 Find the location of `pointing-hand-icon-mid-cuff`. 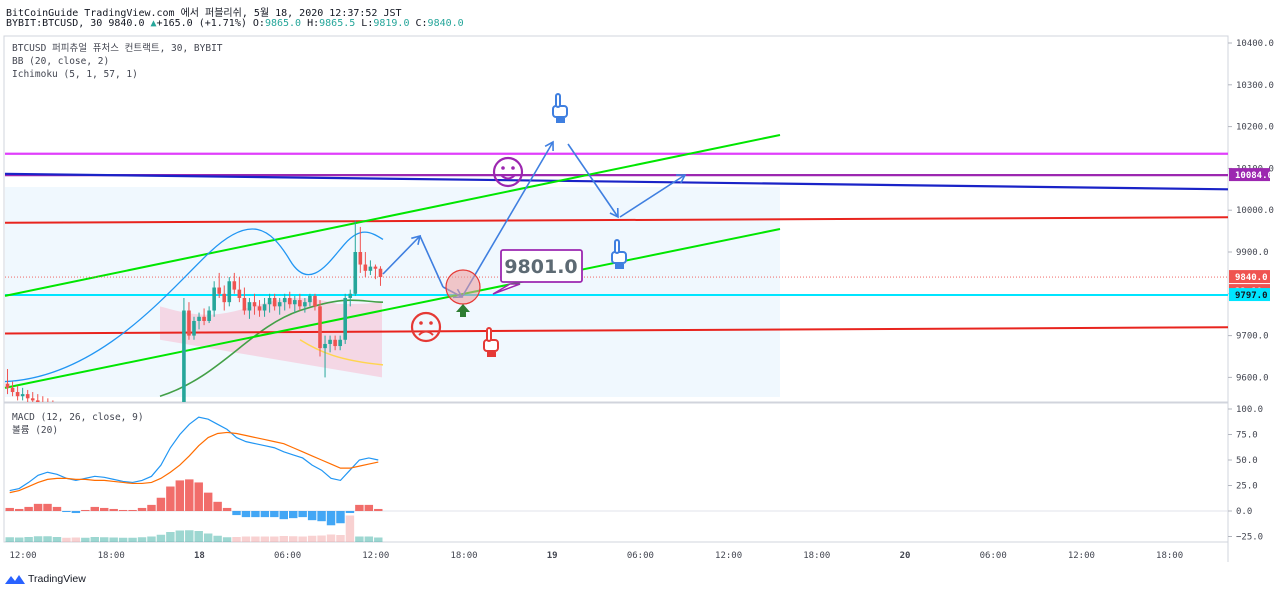

pointing-hand-icon-mid-cuff is located at coordinates (619, 266).